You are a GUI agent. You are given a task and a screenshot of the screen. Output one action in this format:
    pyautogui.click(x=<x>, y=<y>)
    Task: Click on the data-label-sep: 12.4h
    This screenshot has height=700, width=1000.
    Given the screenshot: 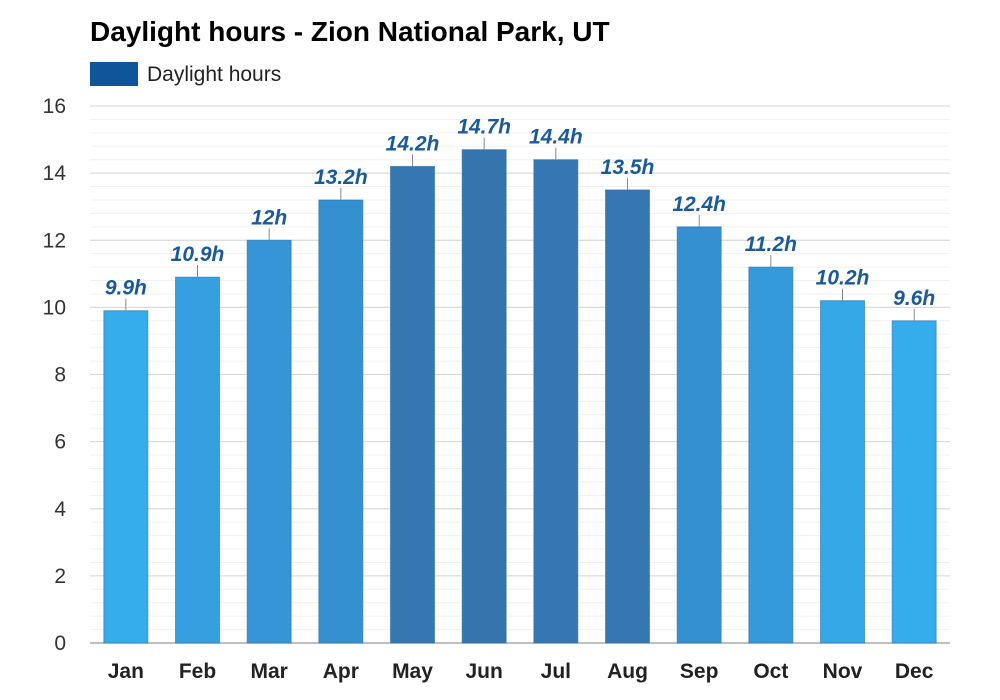 What is the action you would take?
    pyautogui.click(x=699, y=204)
    